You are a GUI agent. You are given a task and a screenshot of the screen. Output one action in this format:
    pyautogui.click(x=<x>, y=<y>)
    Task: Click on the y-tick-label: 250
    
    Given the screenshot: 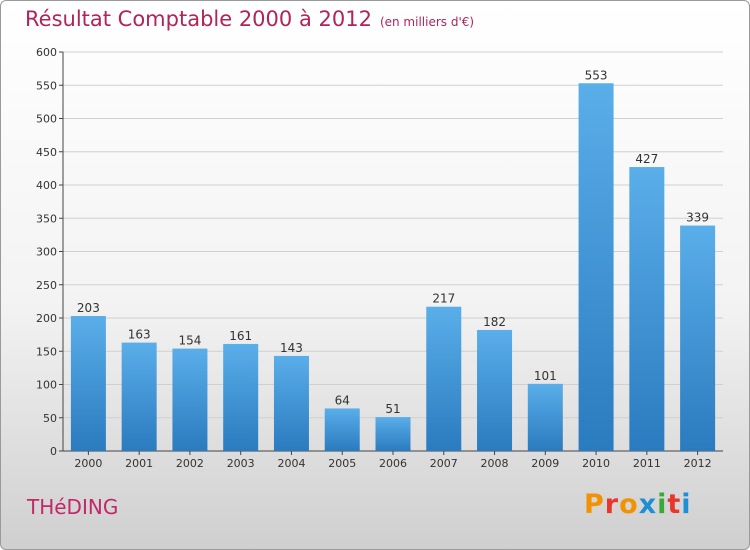 What is the action you would take?
    pyautogui.click(x=46, y=285)
    